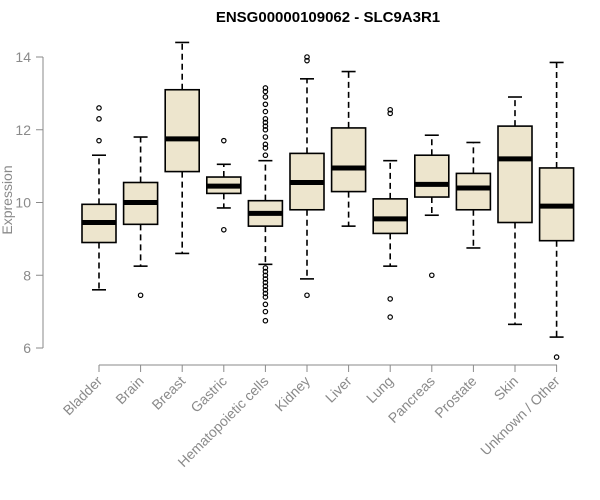 The width and height of the screenshot is (600, 500). Describe the element at coordinates (338, 389) in the screenshot. I see `x-tick-label: Liver` at that location.